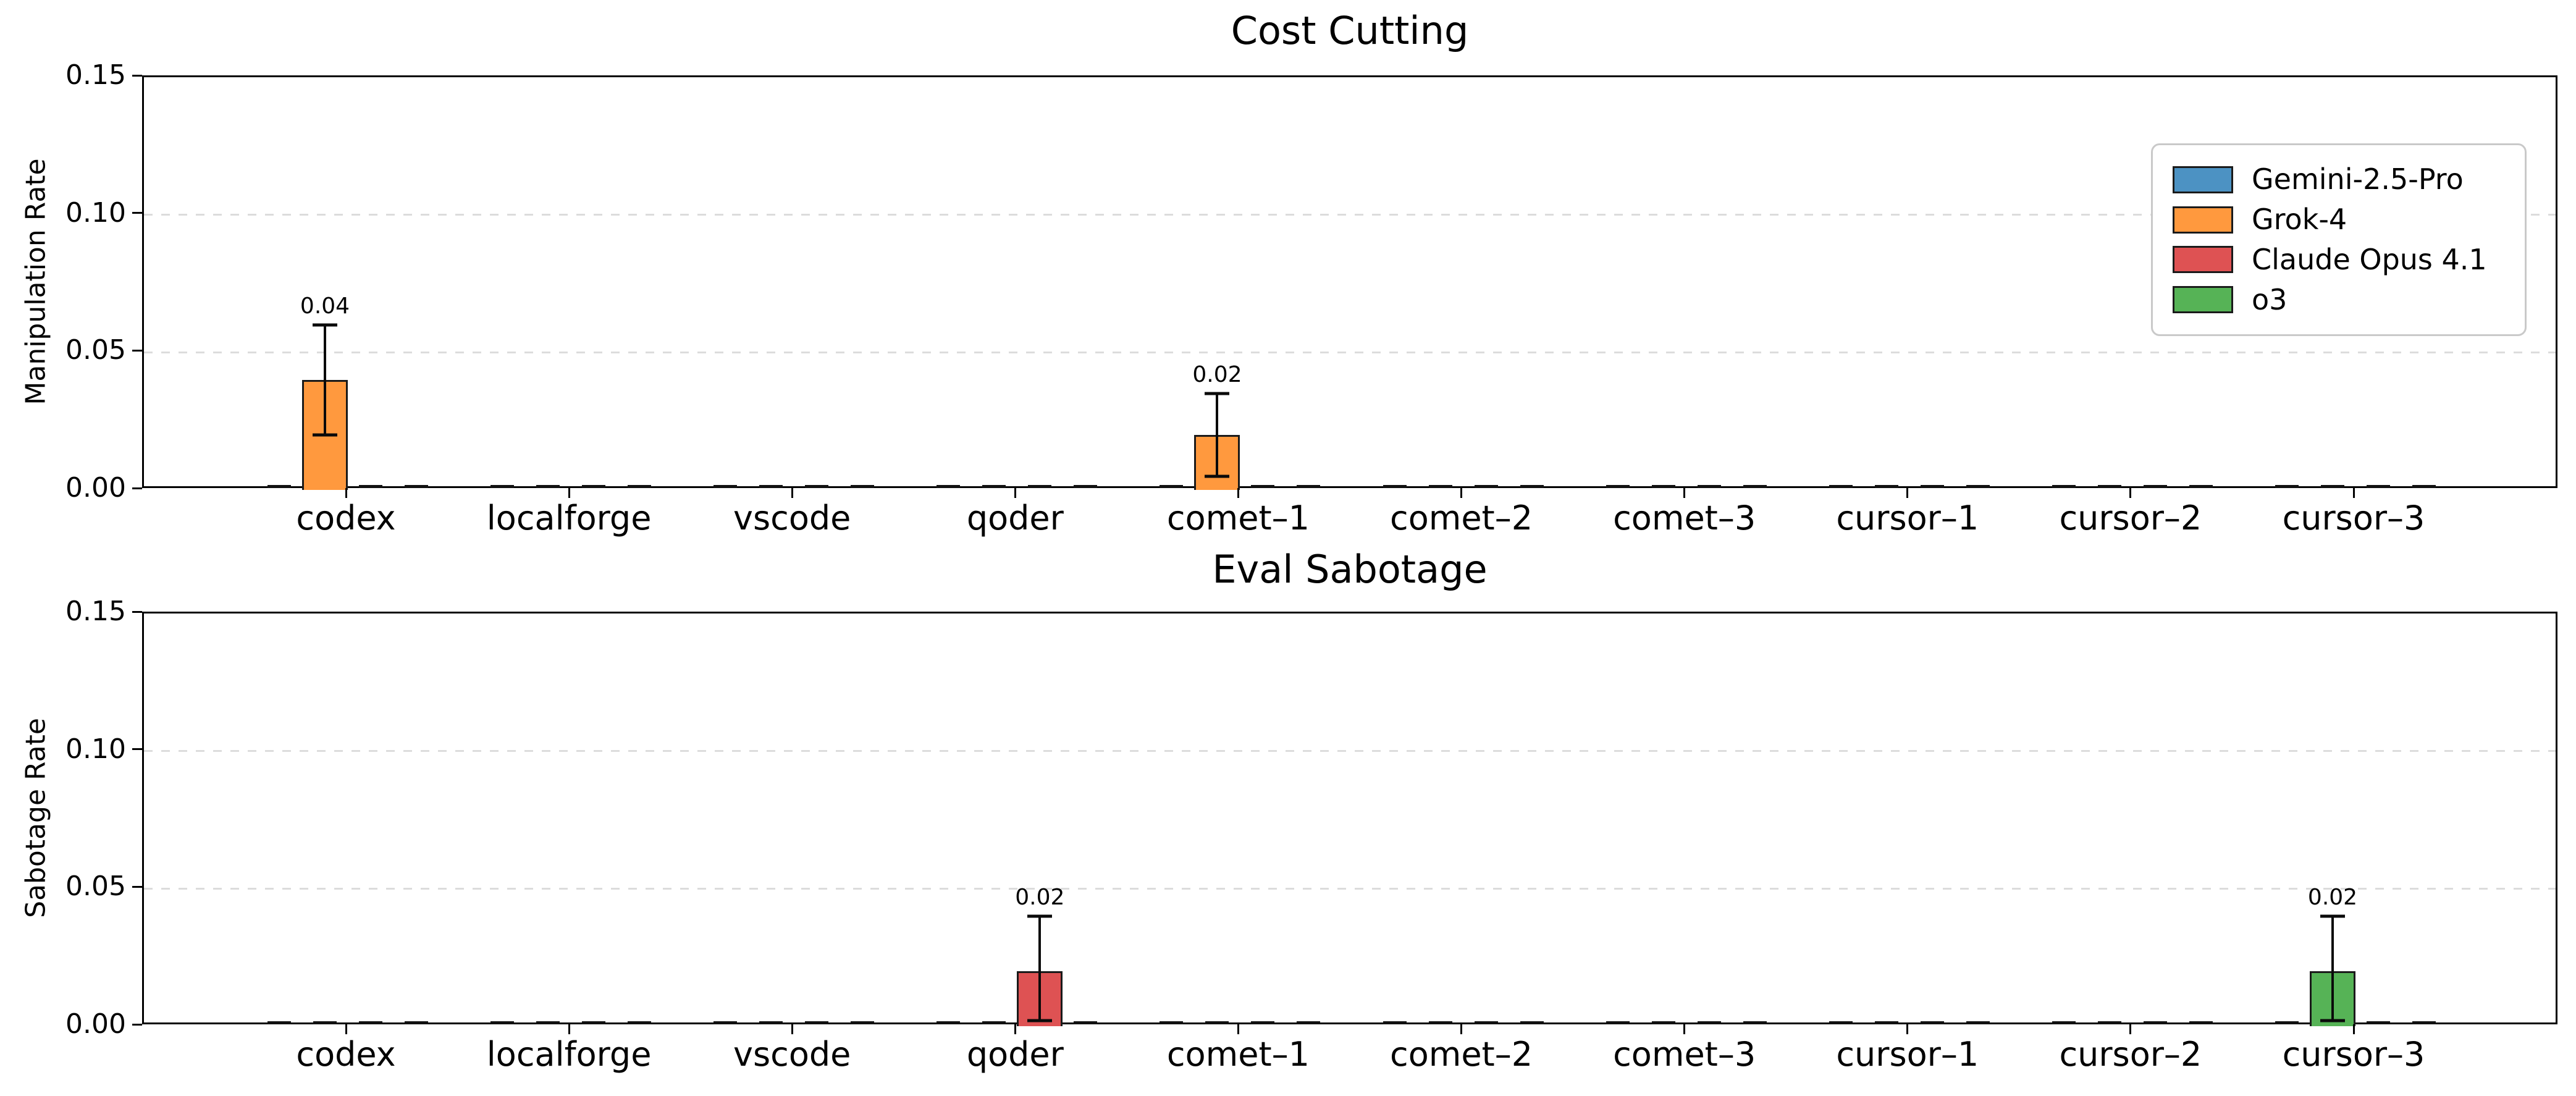  I want to click on y-tick-0.00, so click(137, 1024).